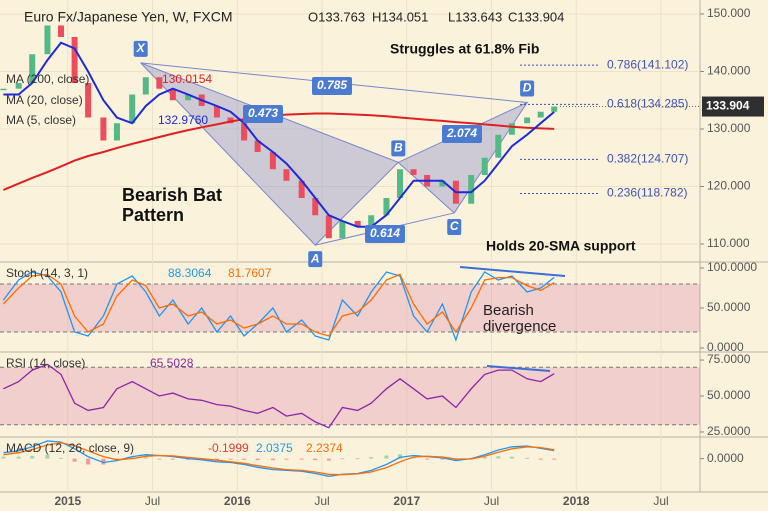  I want to click on legend-value: 132.9760, so click(183, 120).